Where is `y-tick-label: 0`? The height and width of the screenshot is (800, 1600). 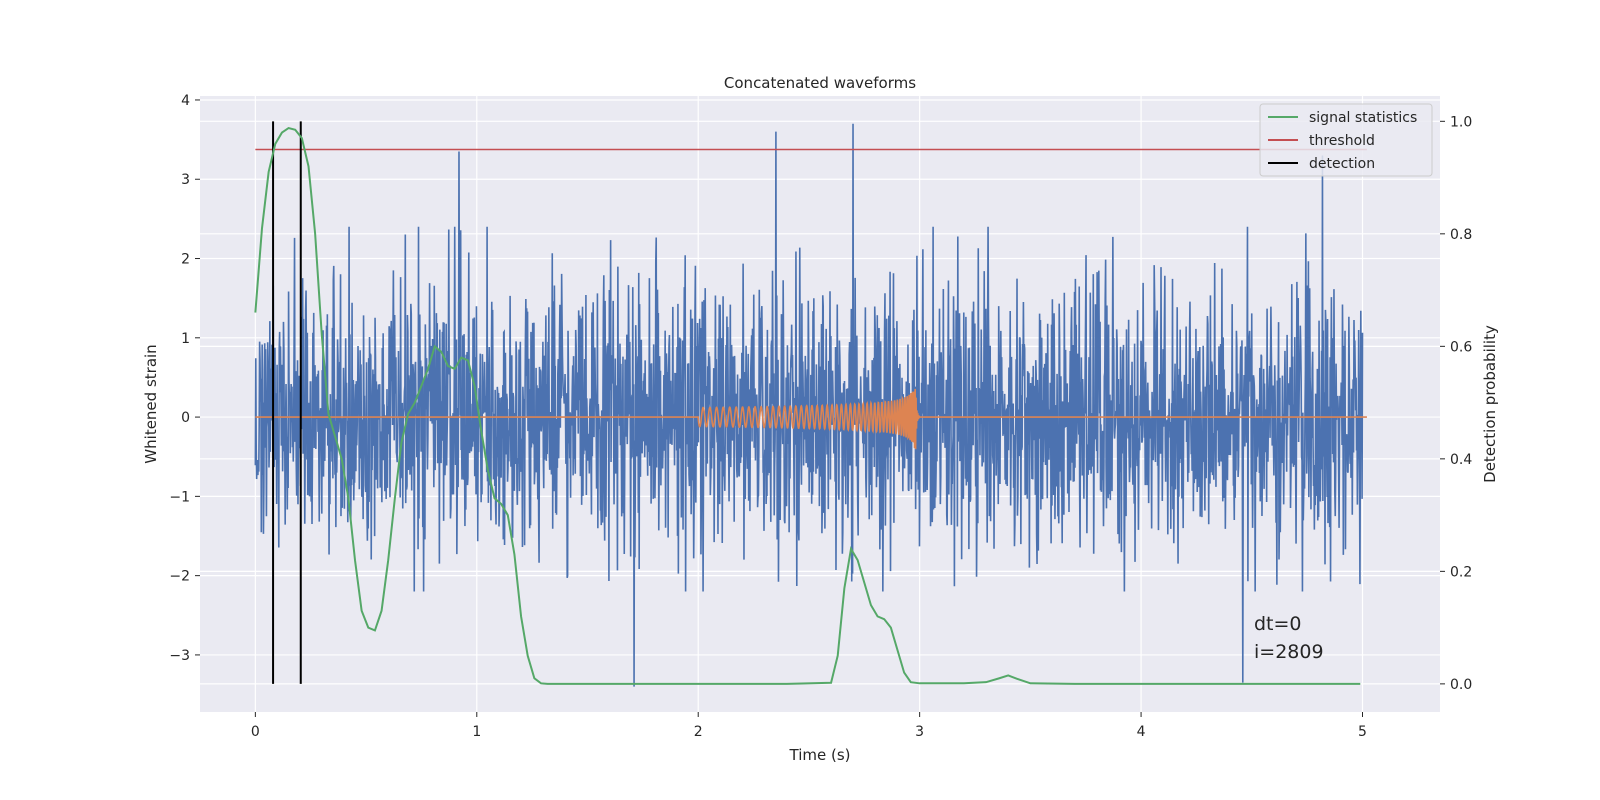
y-tick-label: 0 is located at coordinates (185, 418).